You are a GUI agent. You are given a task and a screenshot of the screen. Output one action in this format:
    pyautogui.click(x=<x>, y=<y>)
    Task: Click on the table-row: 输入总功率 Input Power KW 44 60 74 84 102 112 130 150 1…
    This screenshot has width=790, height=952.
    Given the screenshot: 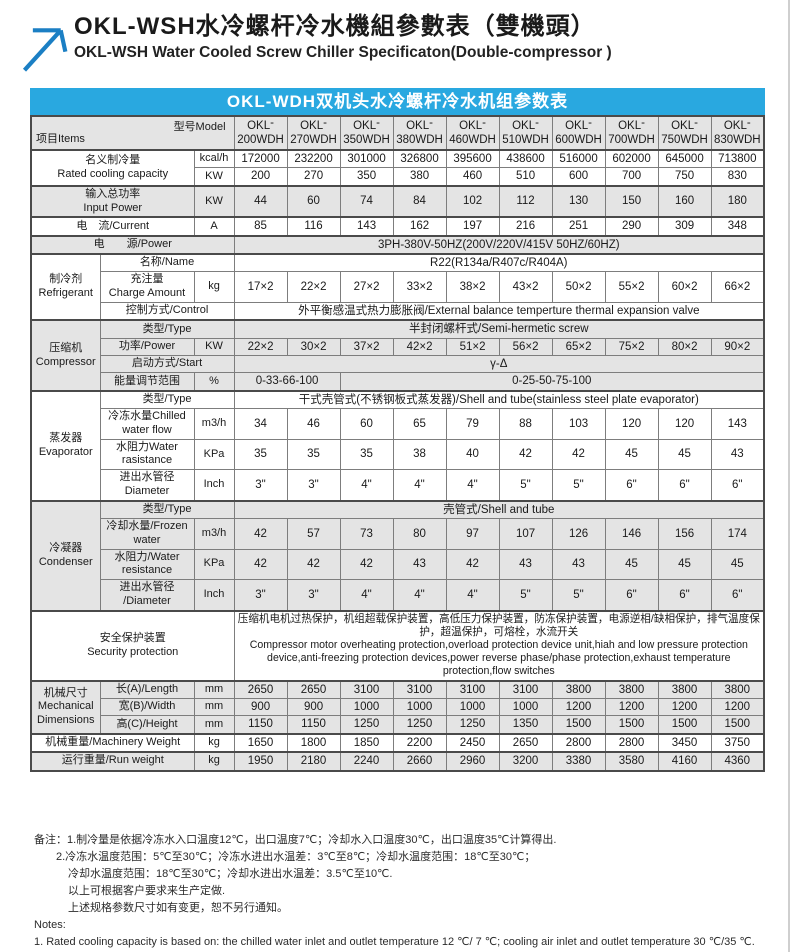 What is the action you would take?
    pyautogui.click(x=397, y=201)
    